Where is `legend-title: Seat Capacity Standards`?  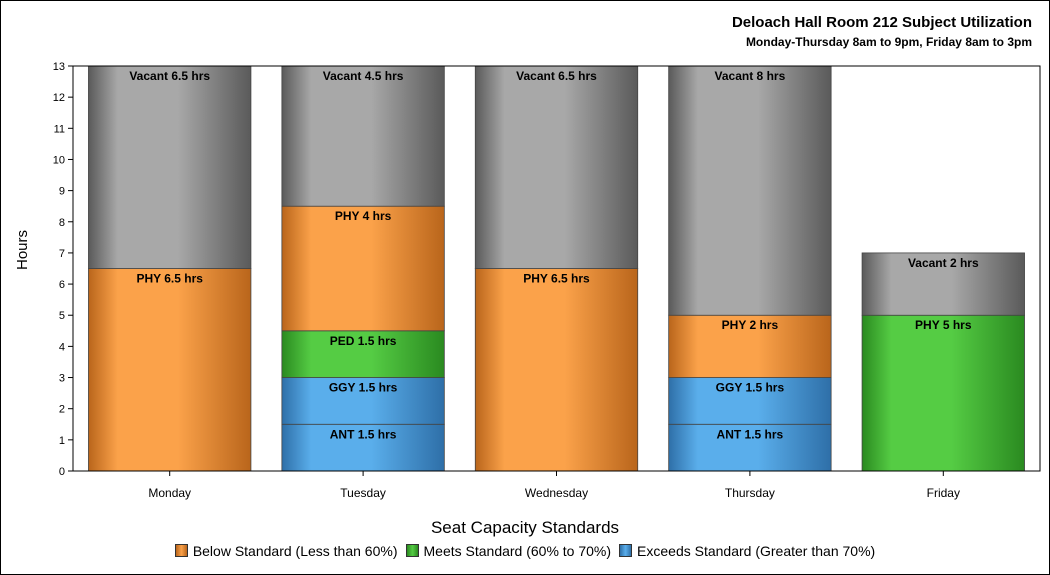 legend-title: Seat Capacity Standards is located at coordinates (525, 527).